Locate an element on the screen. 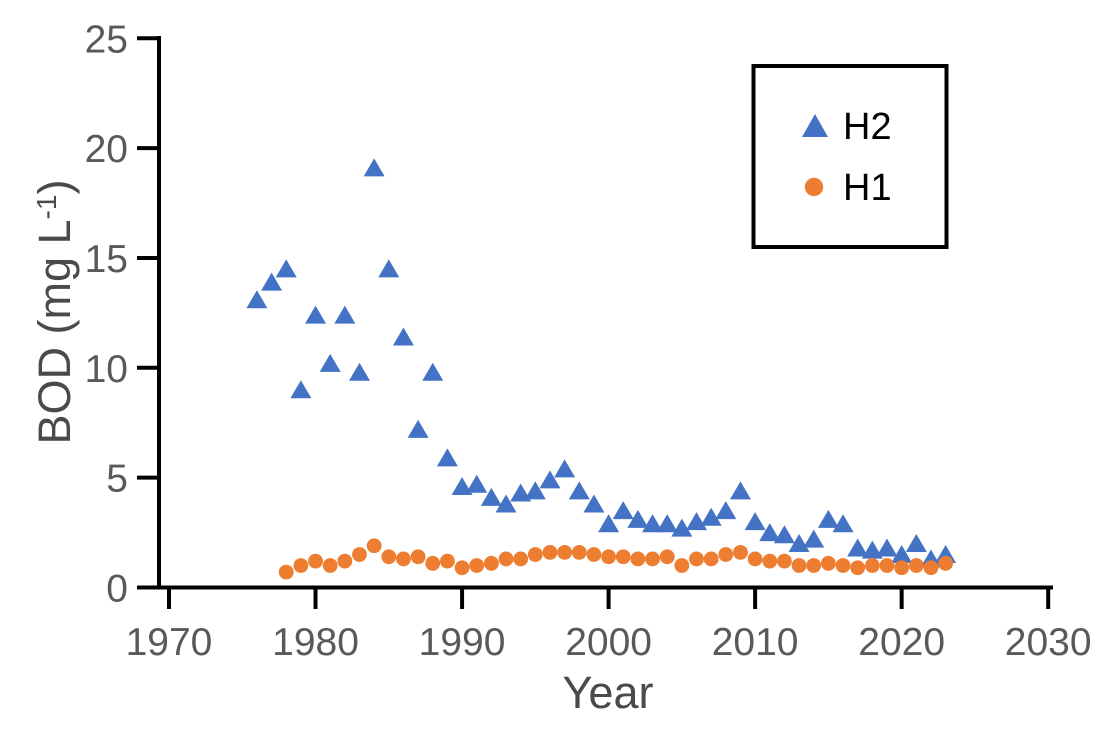  y-tick-label: 20 is located at coordinates (106, 149).